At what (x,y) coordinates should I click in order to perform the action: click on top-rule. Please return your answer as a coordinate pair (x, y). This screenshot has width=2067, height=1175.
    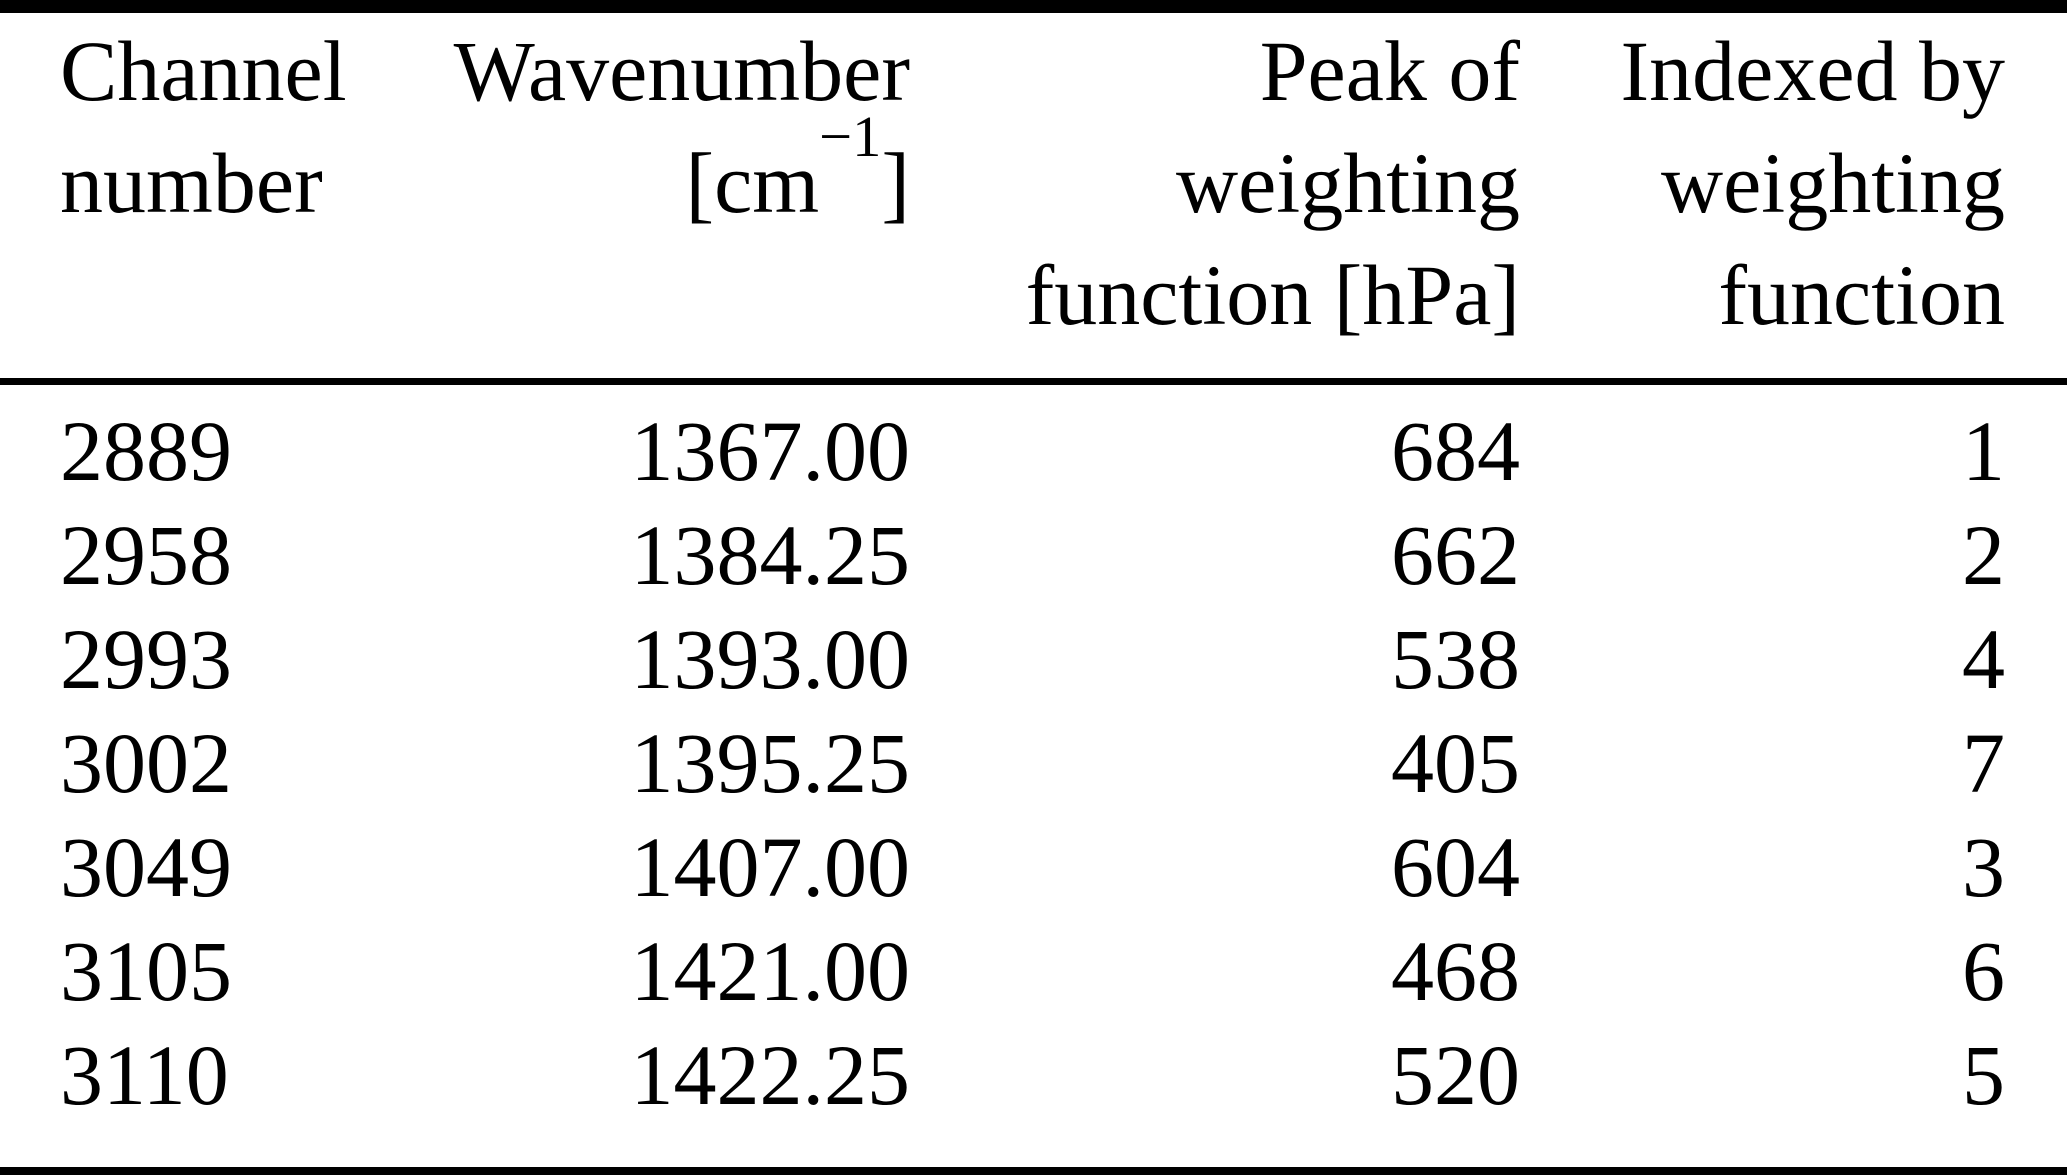
    Looking at the image, I should click on (1033, 6).